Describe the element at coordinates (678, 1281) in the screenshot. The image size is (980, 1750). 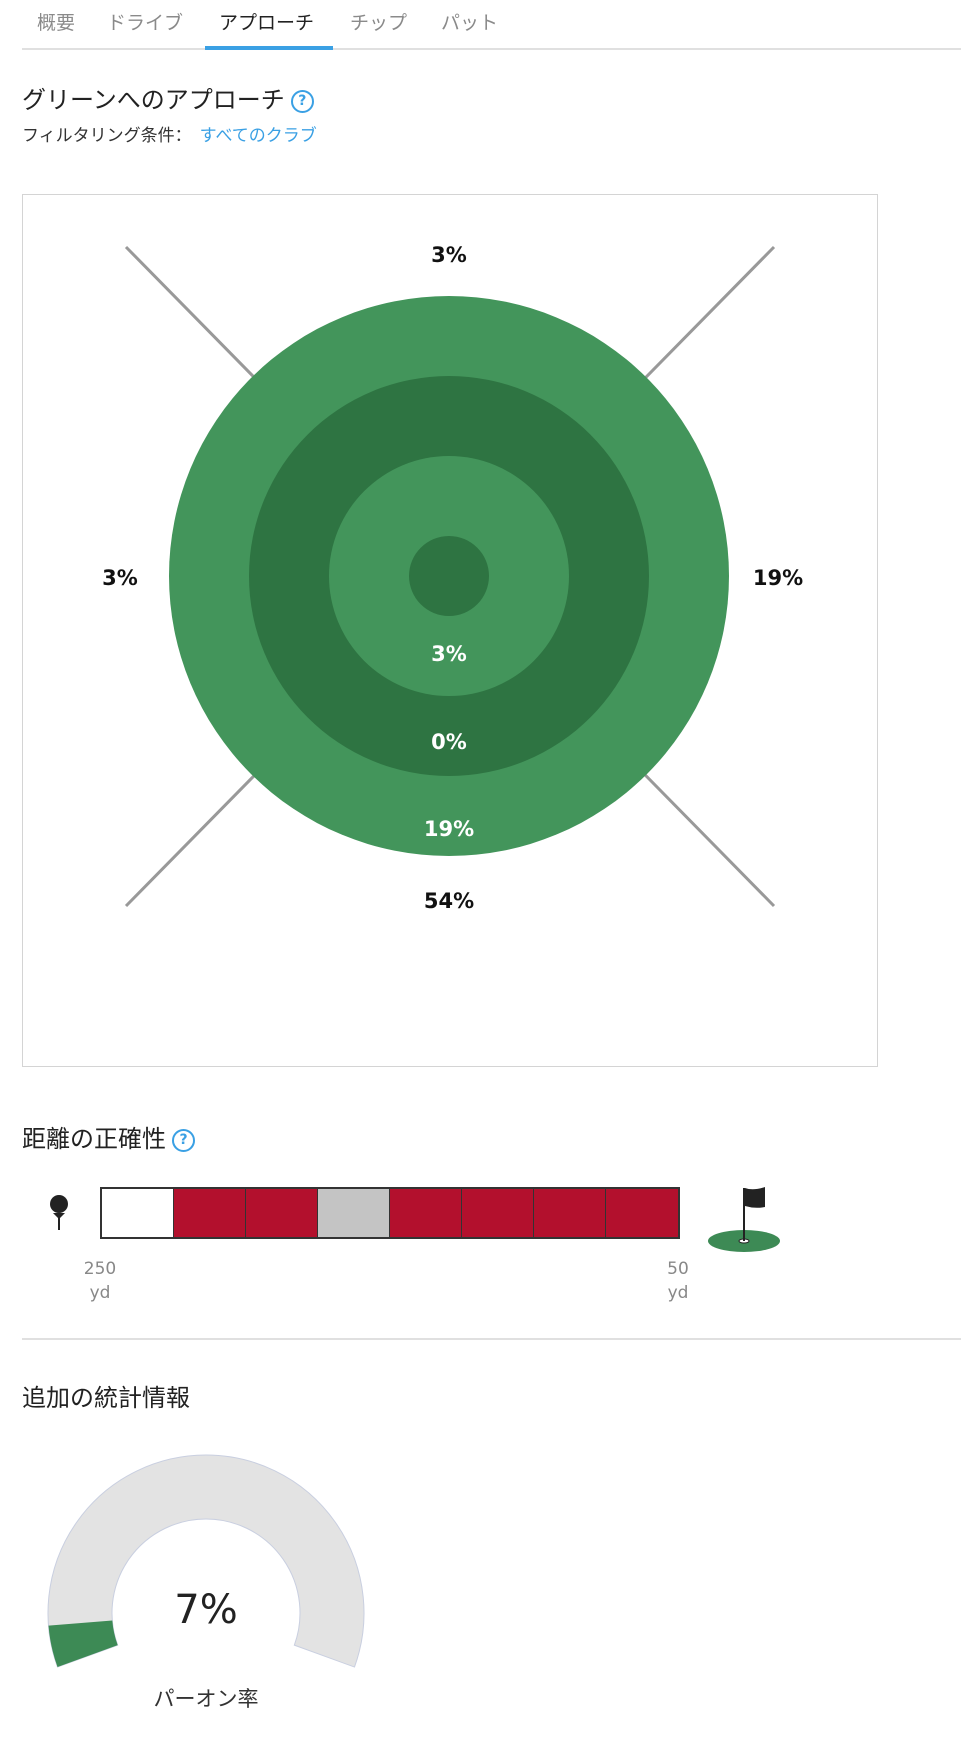
I see `end-distance-label: 50 yd` at that location.